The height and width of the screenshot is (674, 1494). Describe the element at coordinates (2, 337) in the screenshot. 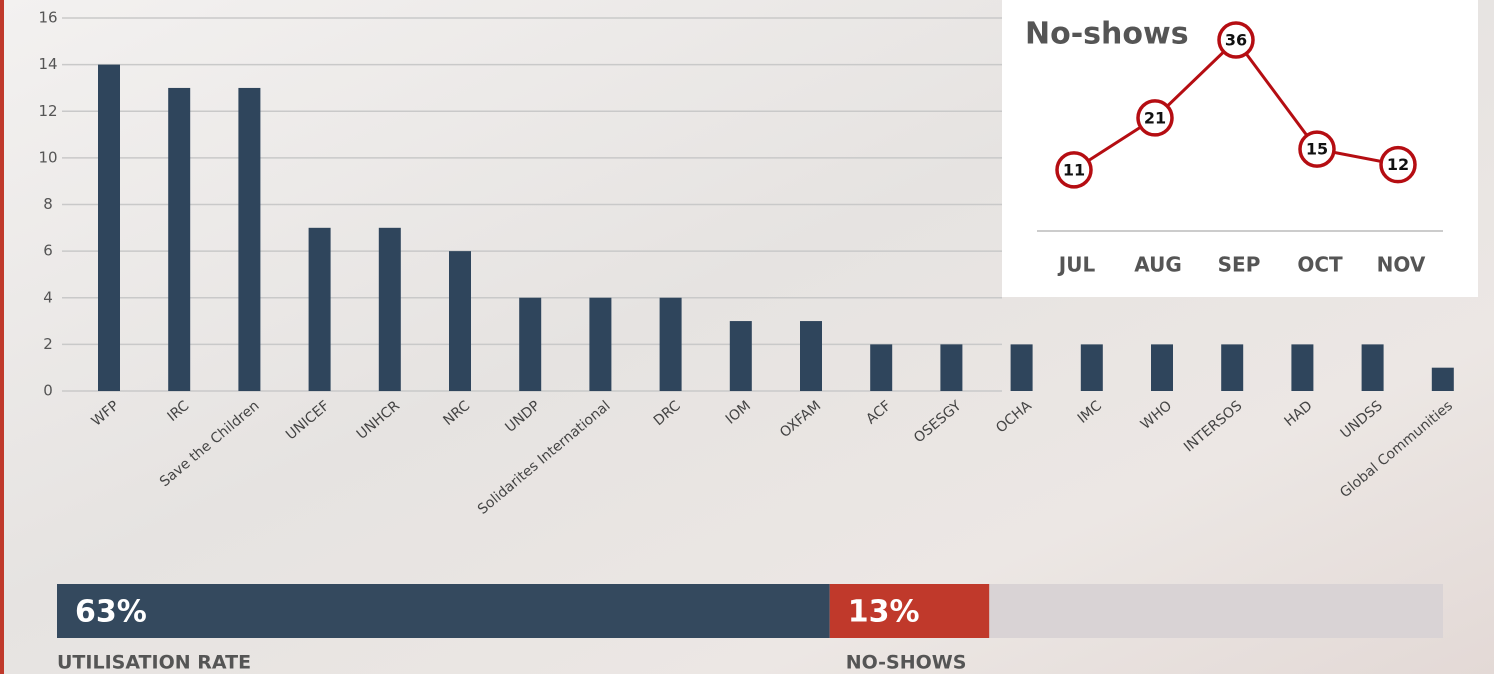

I see `accent-border` at that location.